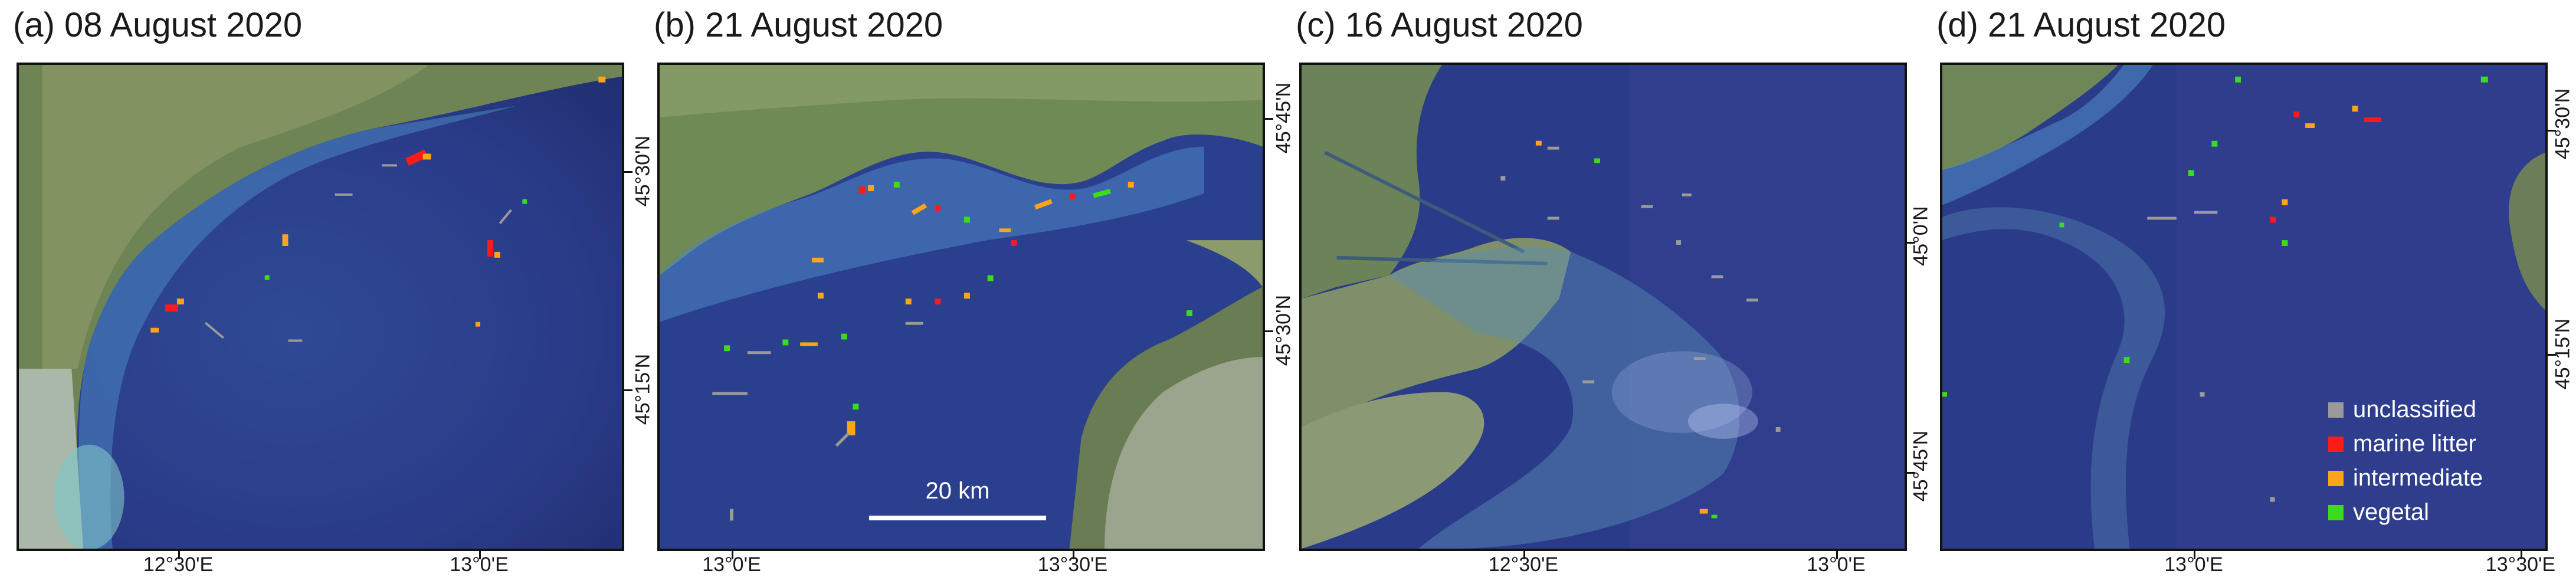 The height and width of the screenshot is (587, 2576). Describe the element at coordinates (2418, 478) in the screenshot. I see `legend-label-intermediate: intermediate` at that location.